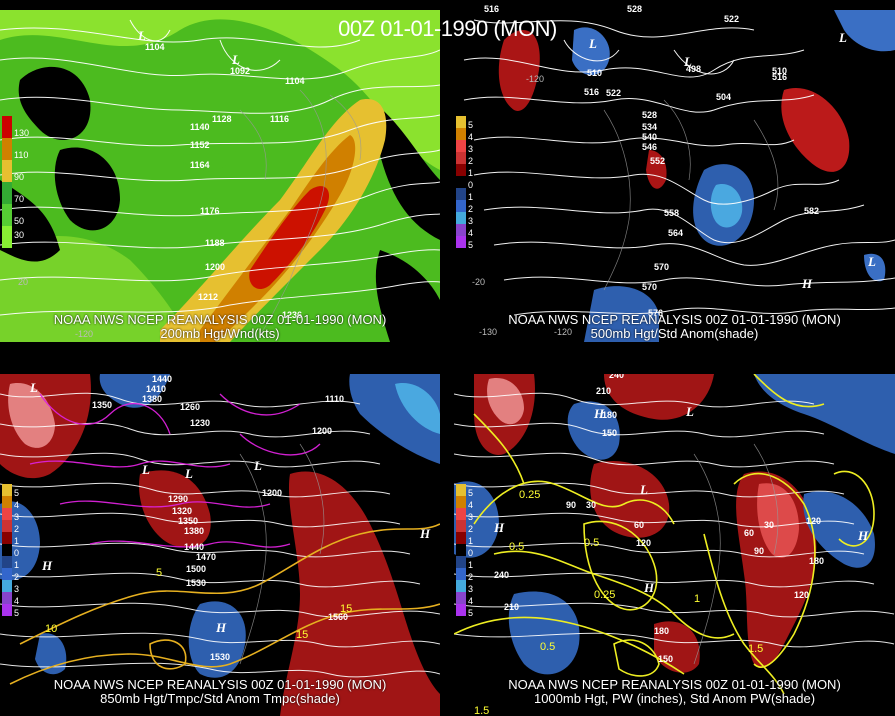 The width and height of the screenshot is (895, 716). I want to click on contour-label: 1176, so click(210, 211).